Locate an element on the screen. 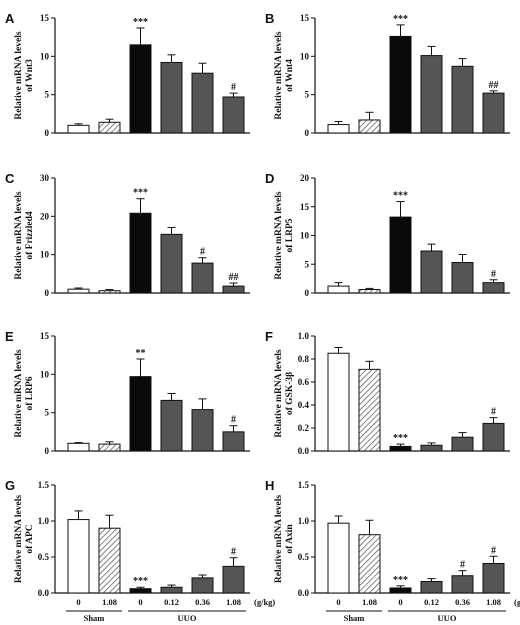 Image resolution: width=520 pixels, height=625 pixels. y-tick-label: 0.6 is located at coordinates (304, 382).